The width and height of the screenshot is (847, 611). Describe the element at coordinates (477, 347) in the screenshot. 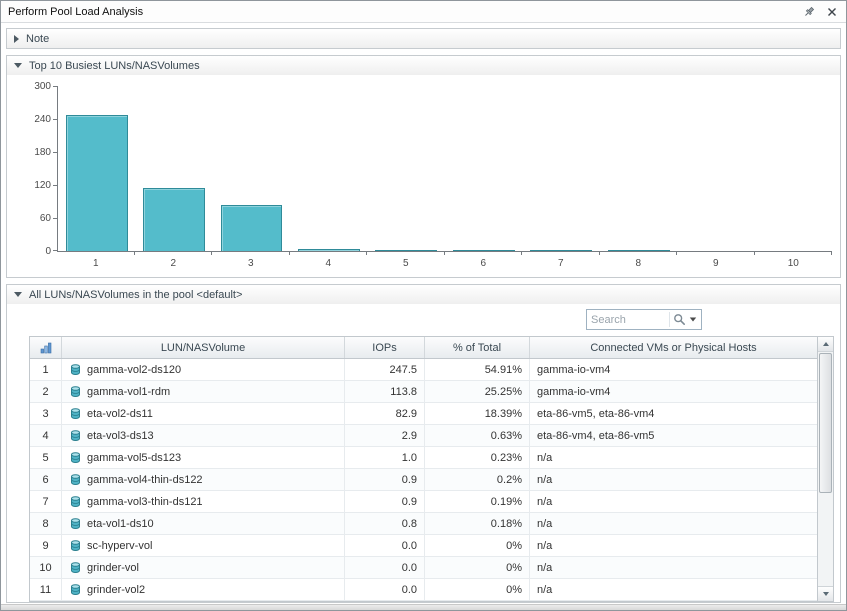

I see `pct-column-header: % of Total` at that location.